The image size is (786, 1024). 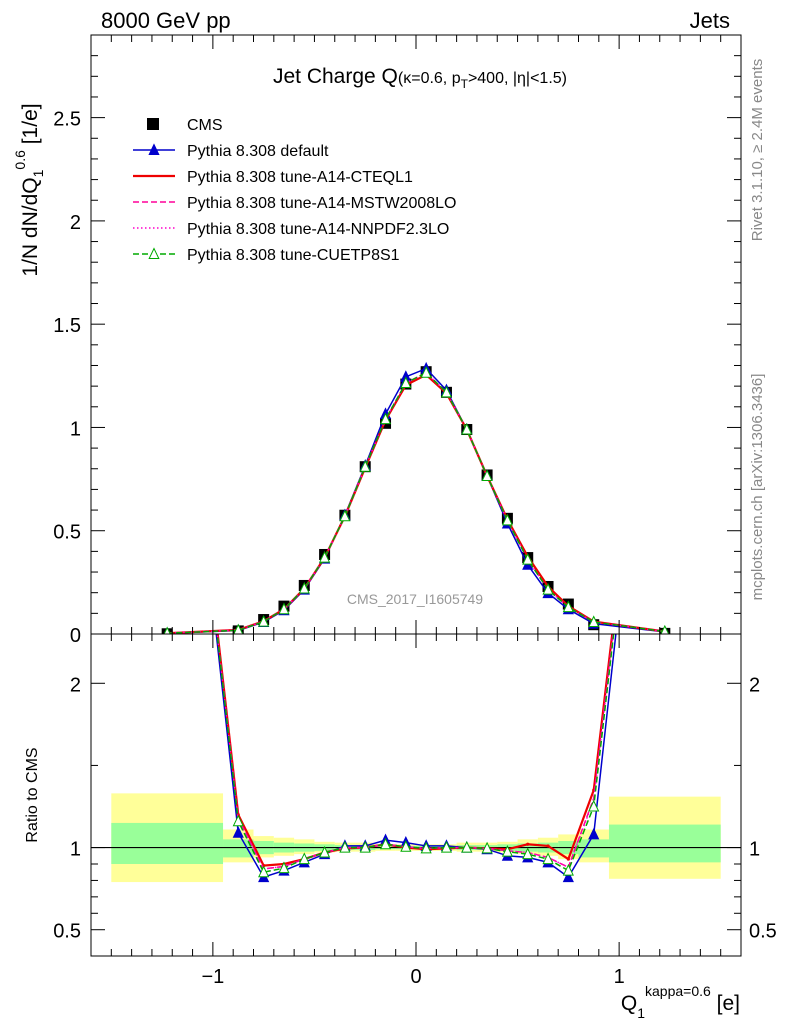 I want to click on watermark: CMS_2017_I1605749, so click(x=415, y=599).